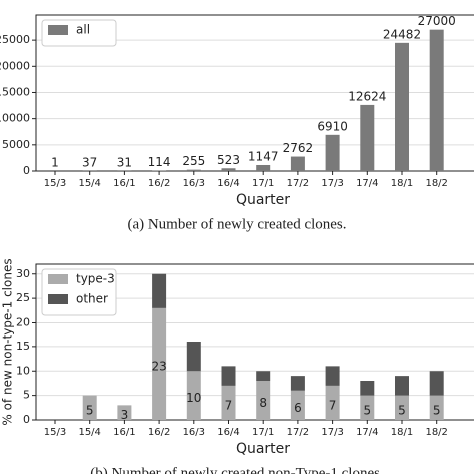  I want to click on value-label: 6910, so click(332, 126).